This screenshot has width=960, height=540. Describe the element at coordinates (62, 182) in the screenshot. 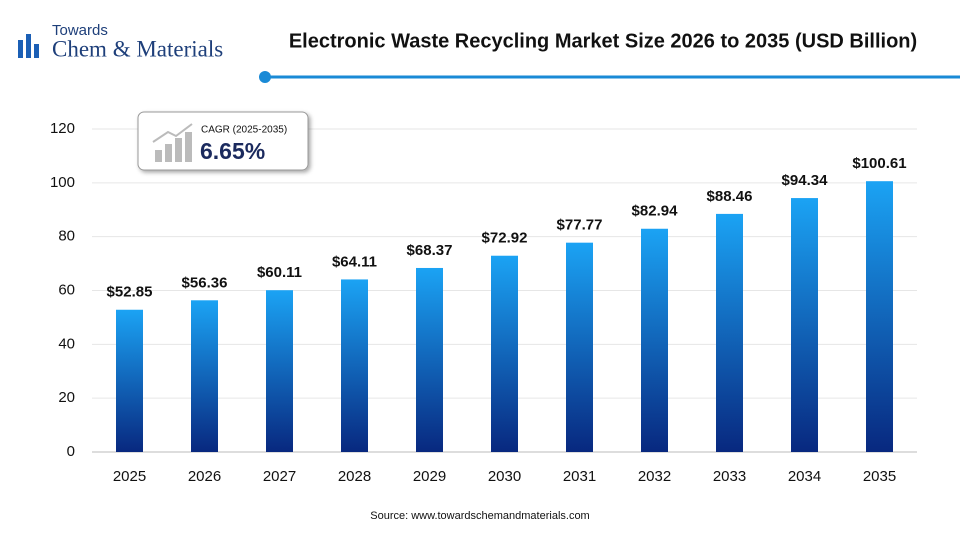

I see `y-tick-label: 100` at that location.